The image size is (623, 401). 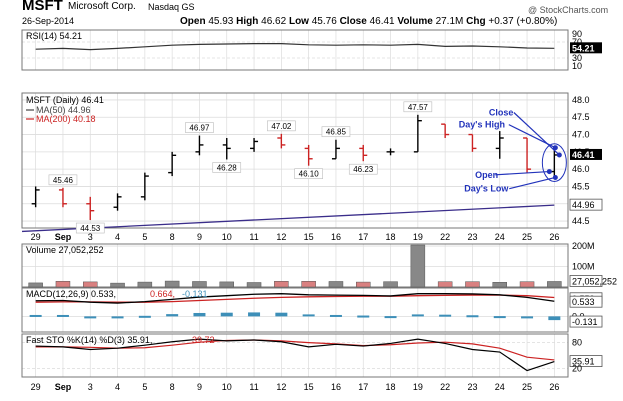 What do you see at coordinates (500, 387) in the screenshot?
I see `x-axis-label-bottom: 24` at bounding box center [500, 387].